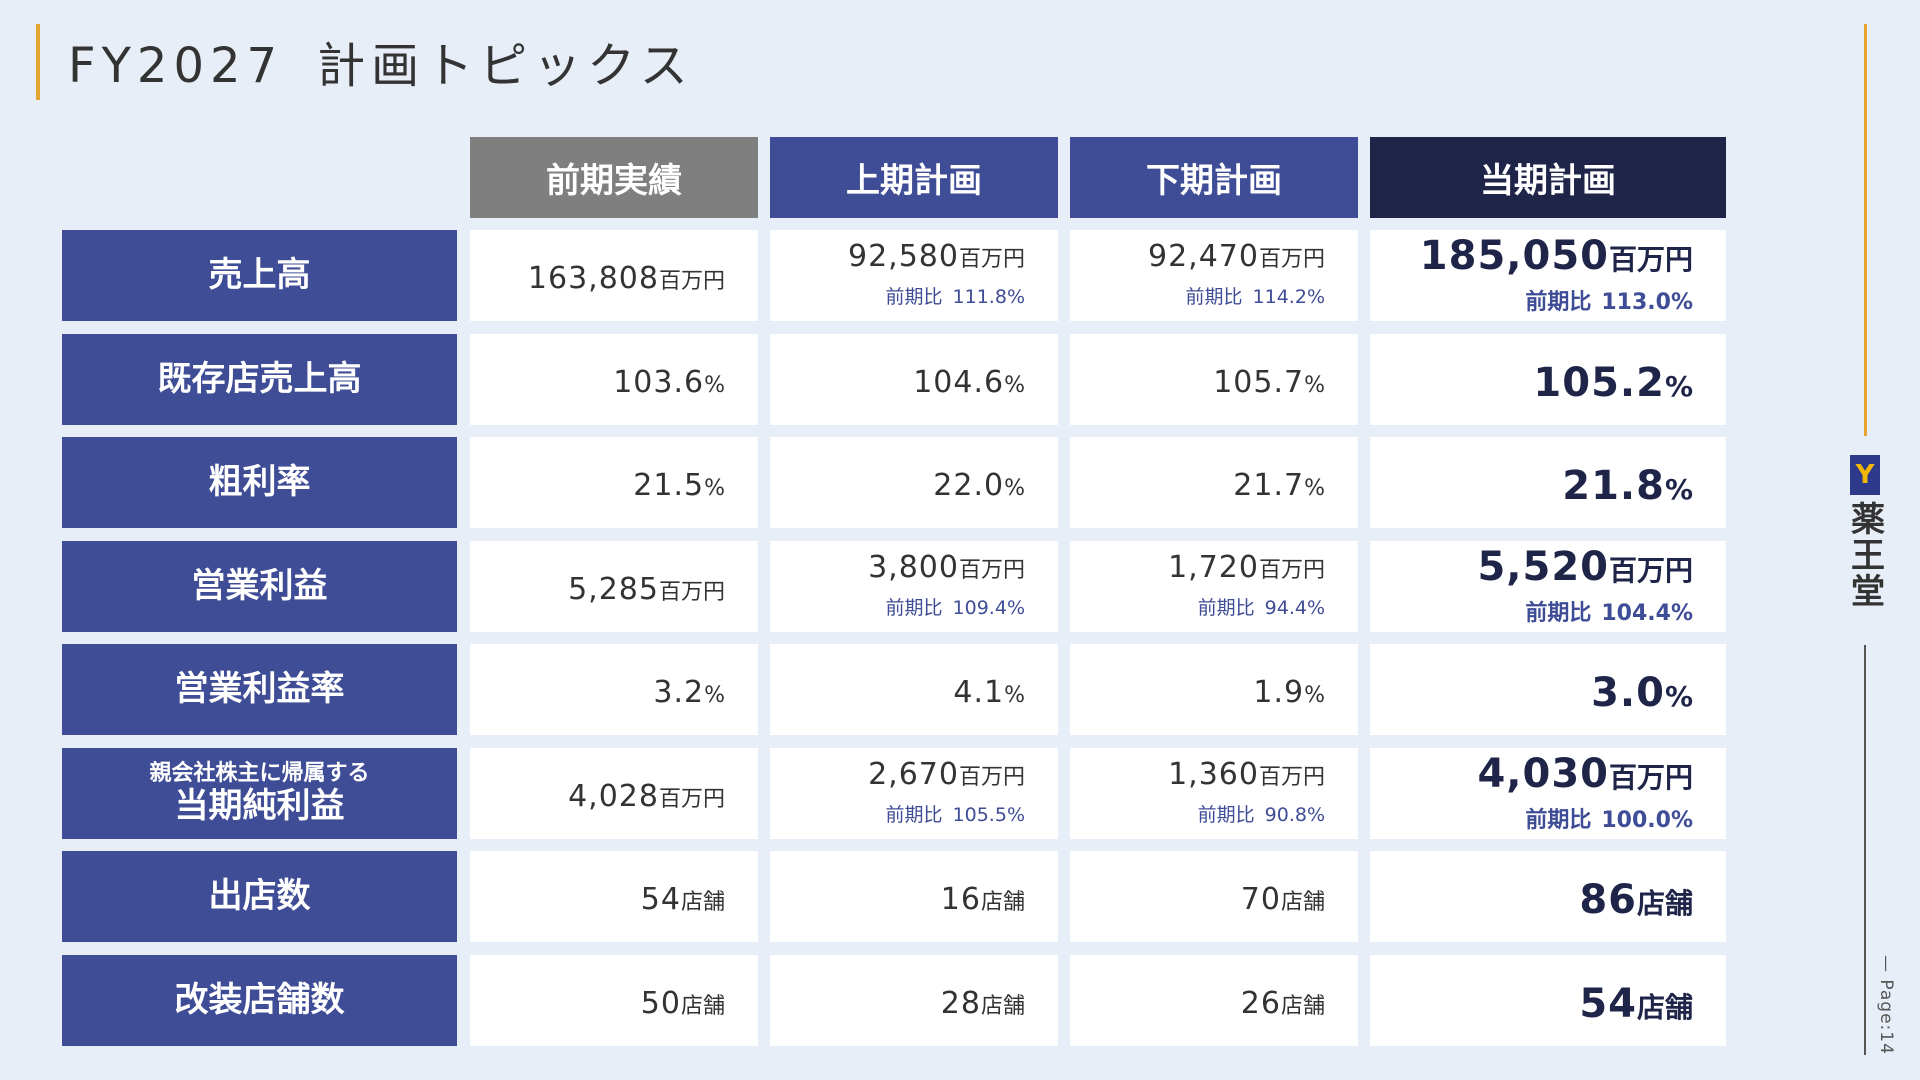 Image resolution: width=1920 pixels, height=1080 pixels. Describe the element at coordinates (955, 295) in the screenshot. I see `yoy-ratio: 前期比 111.8%` at that location.